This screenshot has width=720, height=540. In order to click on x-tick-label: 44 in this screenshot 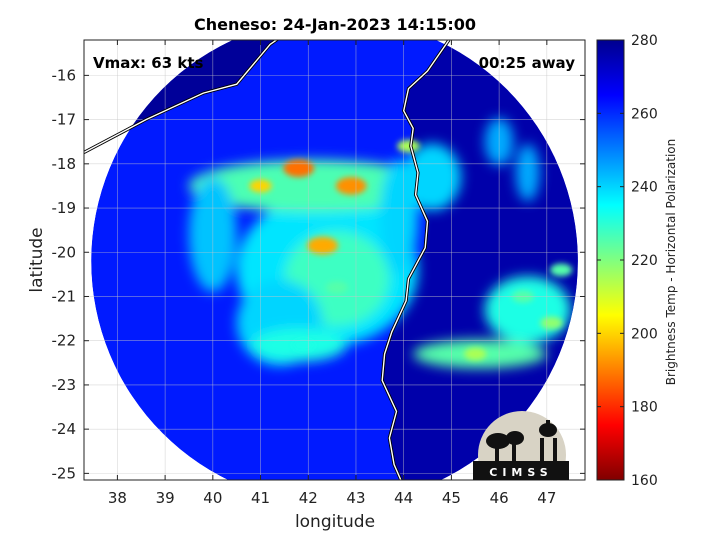, I will do `click(403, 498)`.